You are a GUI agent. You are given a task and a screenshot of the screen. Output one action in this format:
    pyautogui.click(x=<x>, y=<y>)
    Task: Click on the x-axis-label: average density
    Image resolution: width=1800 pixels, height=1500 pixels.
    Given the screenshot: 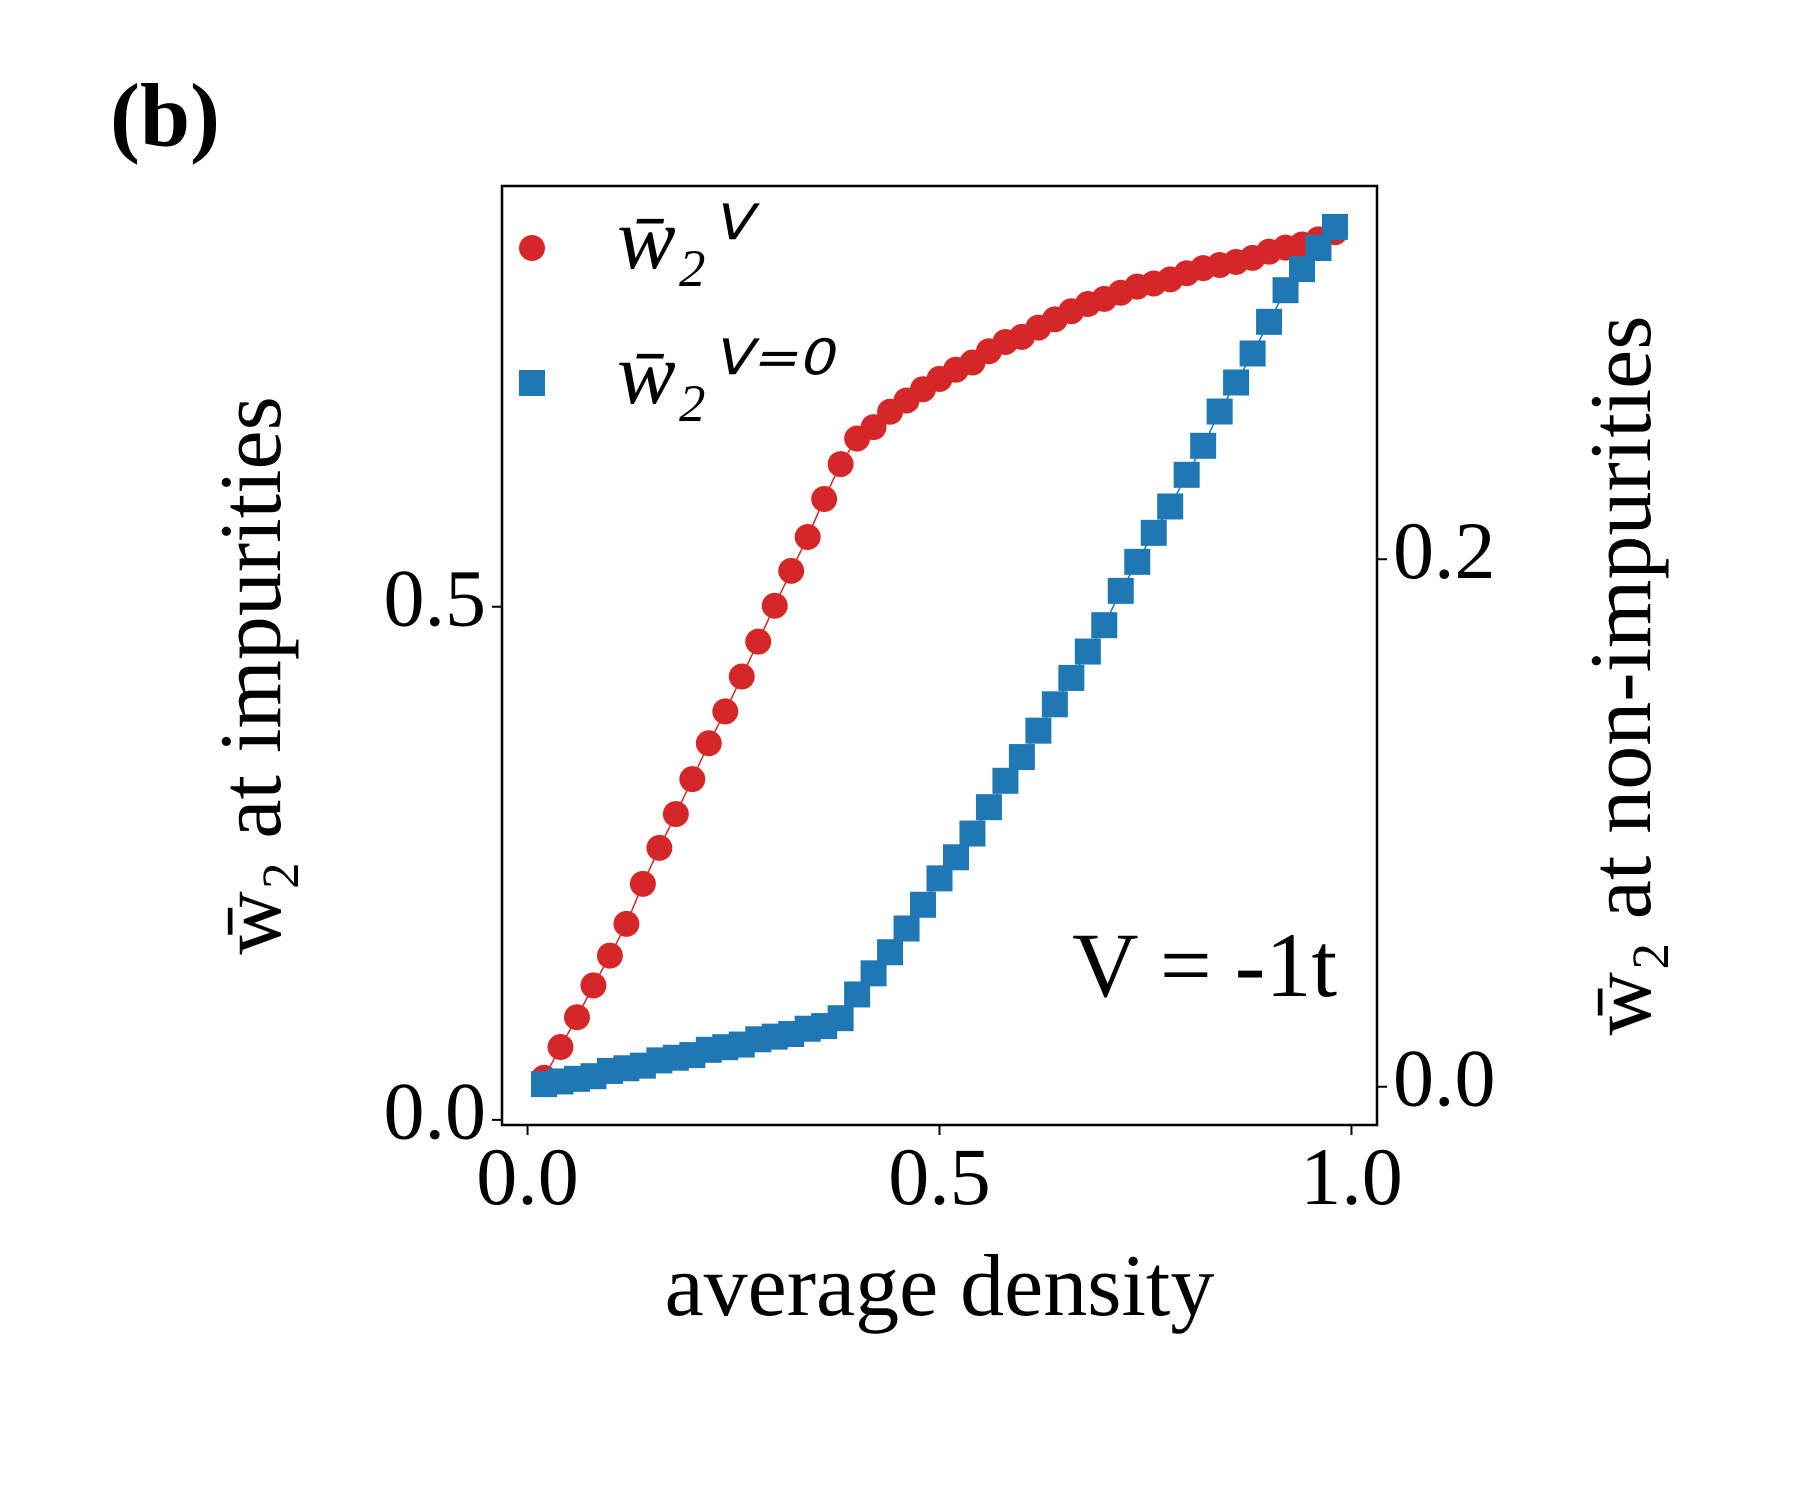 What is the action you would take?
    pyautogui.click(x=940, y=1286)
    